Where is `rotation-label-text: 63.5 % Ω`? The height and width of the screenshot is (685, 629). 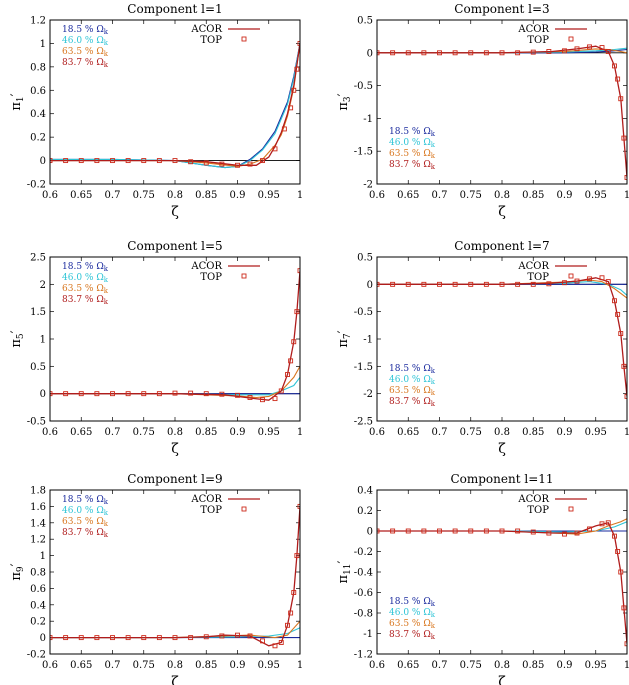 rotation-label-text: 63.5 % Ω is located at coordinates (410, 624).